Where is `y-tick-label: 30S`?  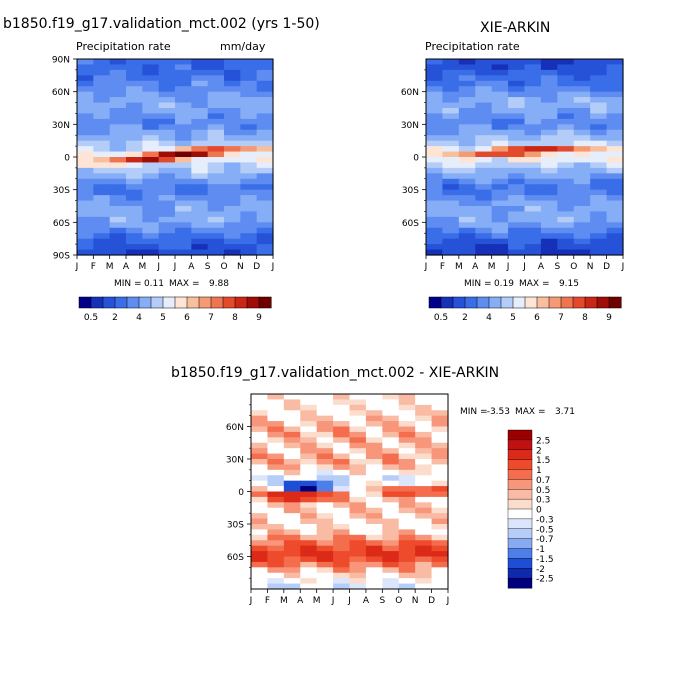 y-tick-label: 30S is located at coordinates (61, 191).